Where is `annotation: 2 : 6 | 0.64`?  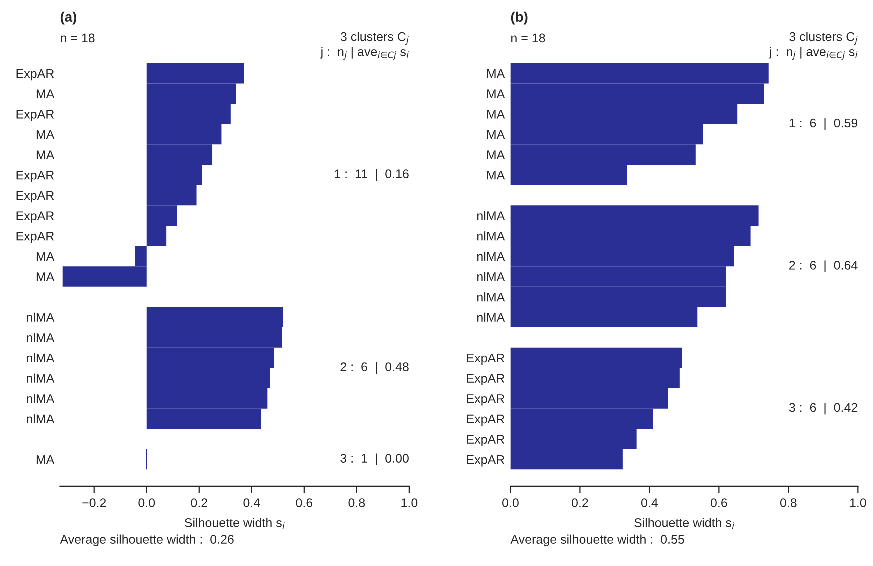 annotation: 2 : 6 | 0.64 is located at coordinates (824, 266).